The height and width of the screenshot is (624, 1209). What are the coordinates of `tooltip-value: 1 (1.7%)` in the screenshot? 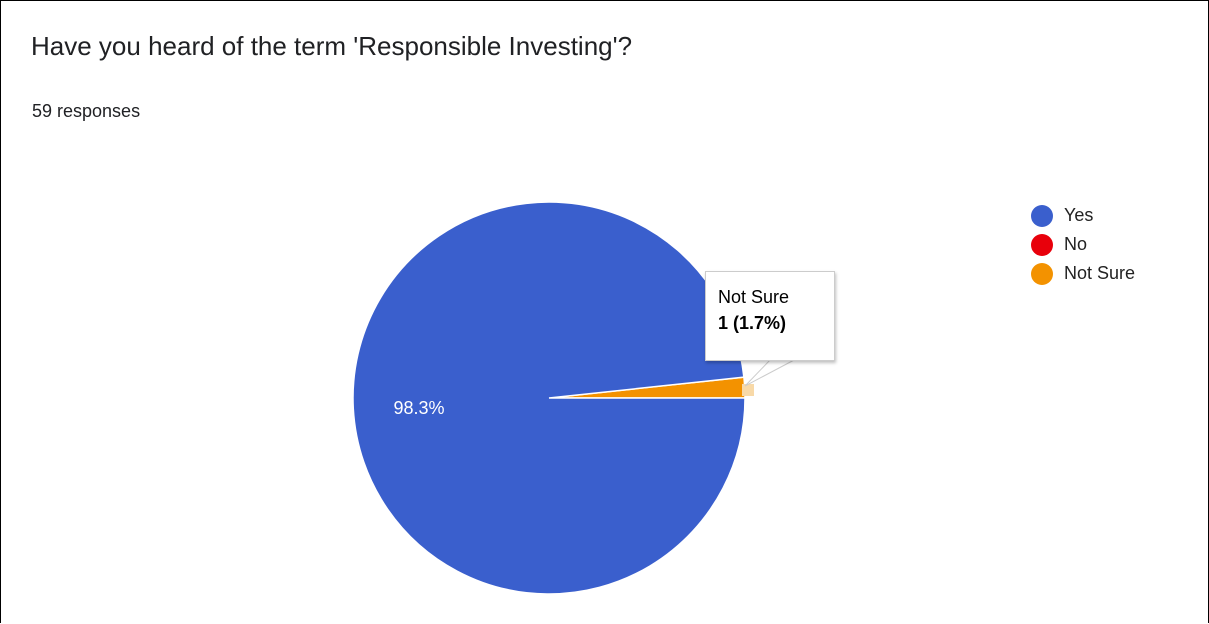 It's located at (752, 323).